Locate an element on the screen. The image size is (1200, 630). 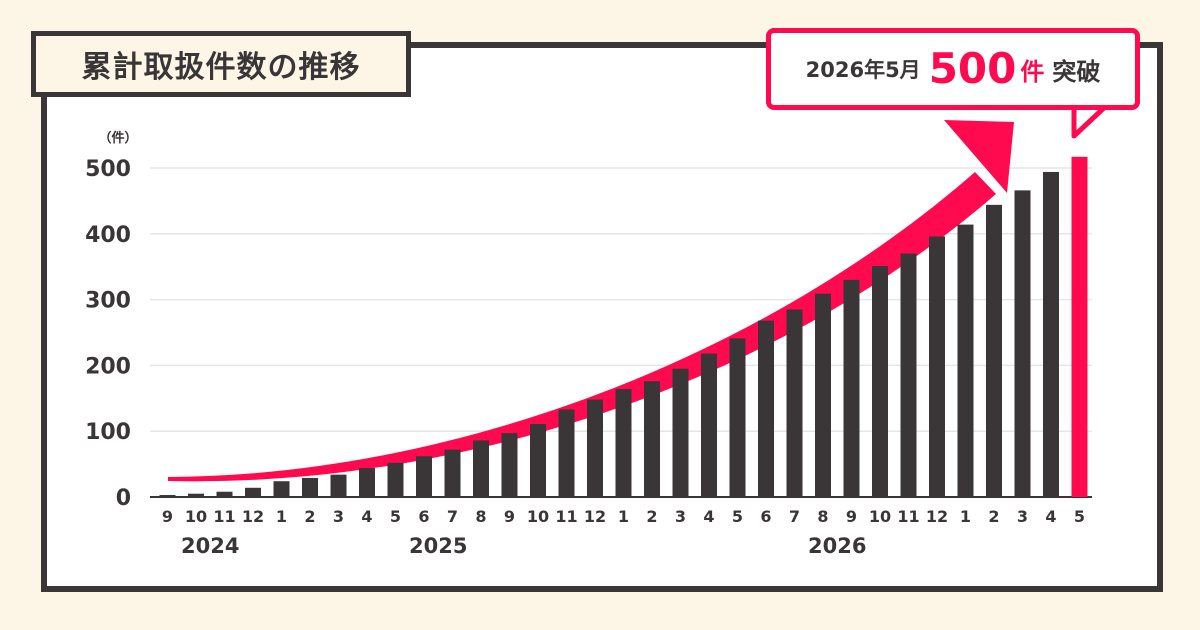
y-tick-label: 300 is located at coordinates (108, 301).